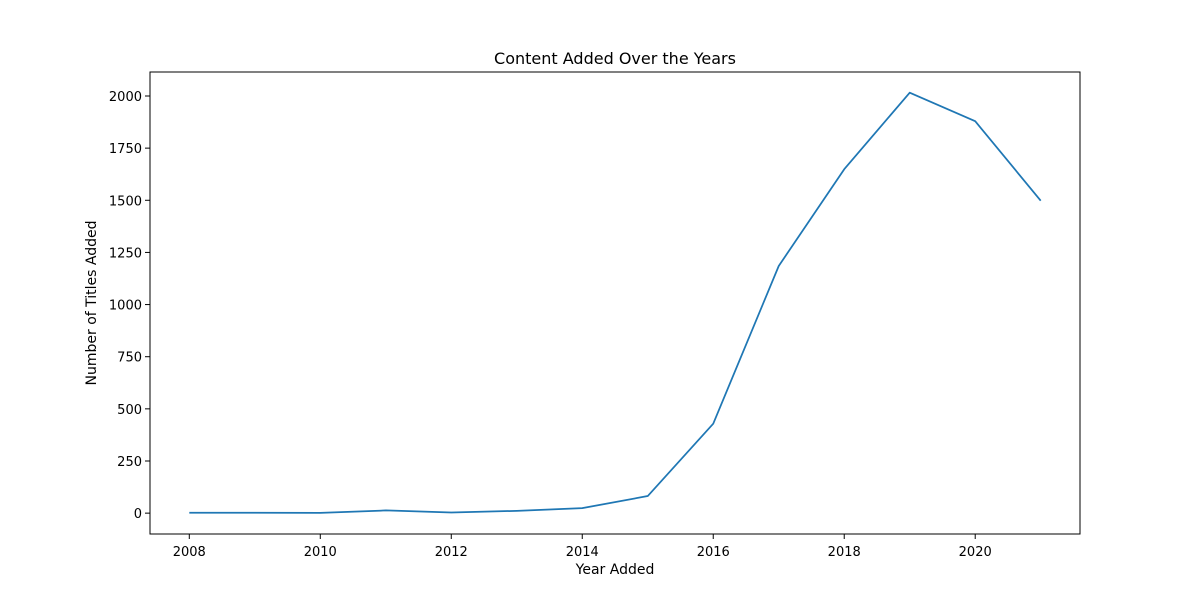  Describe the element at coordinates (844, 552) in the screenshot. I see `x-tick-label: 2018` at that location.